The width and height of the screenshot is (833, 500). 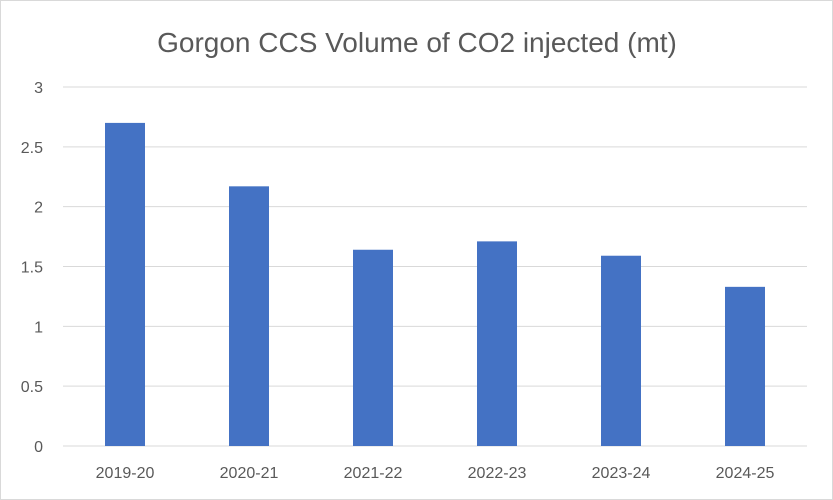 I want to click on y-tick-label: 0.5, so click(x=32, y=387).